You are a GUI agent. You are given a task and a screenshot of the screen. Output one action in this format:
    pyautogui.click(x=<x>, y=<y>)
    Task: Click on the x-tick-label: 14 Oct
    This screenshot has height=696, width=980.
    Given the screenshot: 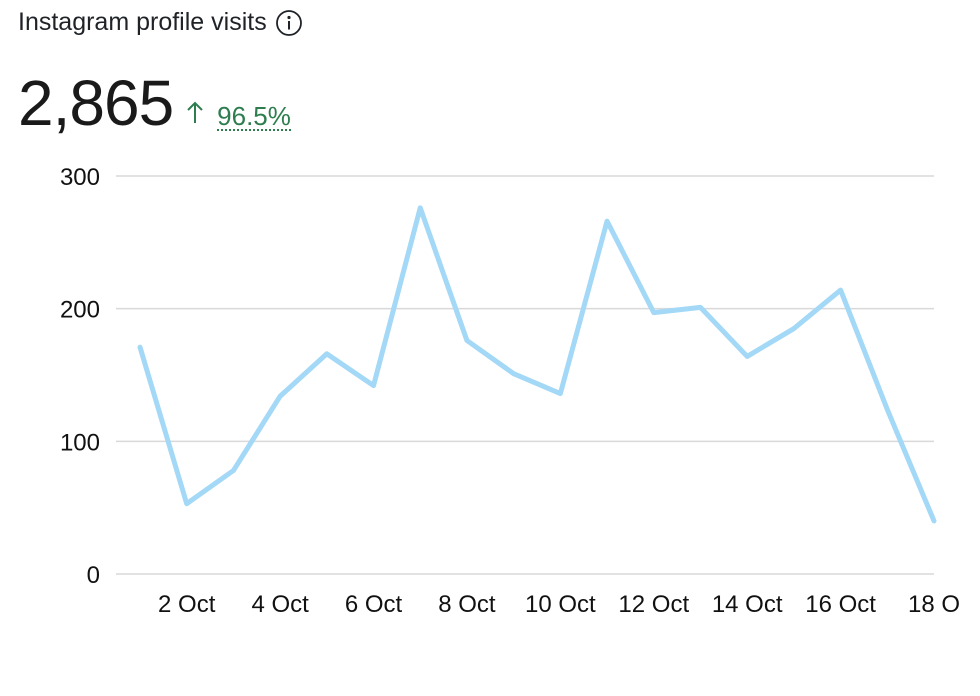 What is the action you would take?
    pyautogui.click(x=747, y=604)
    